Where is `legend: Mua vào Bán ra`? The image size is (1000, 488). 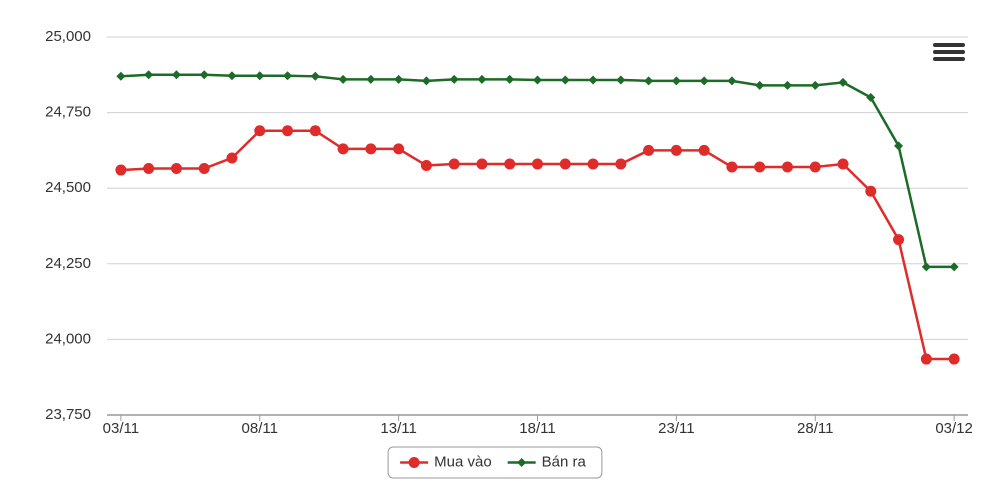
legend: Mua vào Bán ra is located at coordinates (495, 462).